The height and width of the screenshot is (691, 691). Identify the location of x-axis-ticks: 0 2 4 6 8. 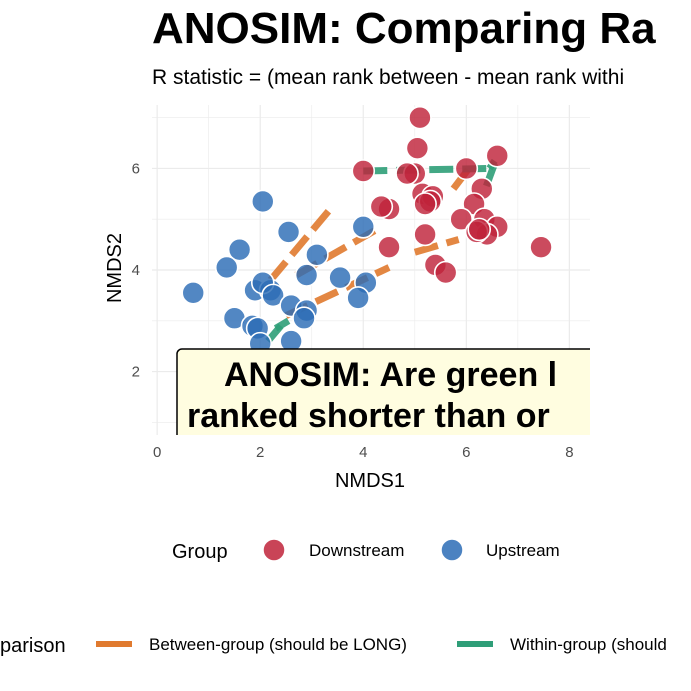
(363, 452).